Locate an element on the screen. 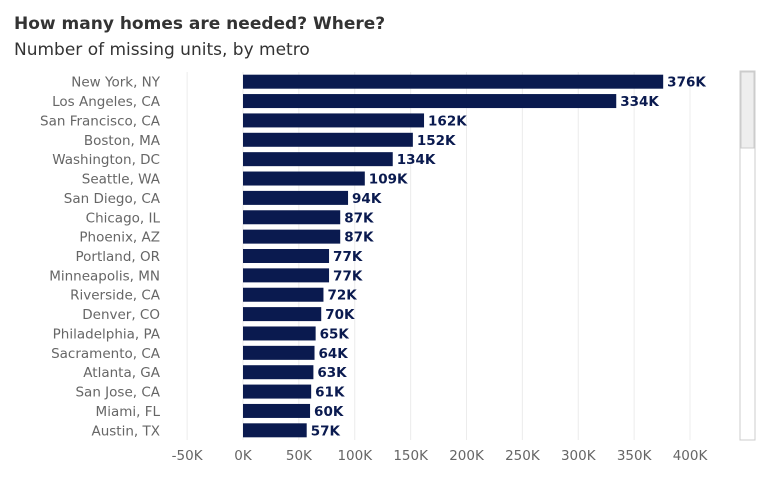 This screenshot has width=768, height=480. data-label: 334K is located at coordinates (639, 102).